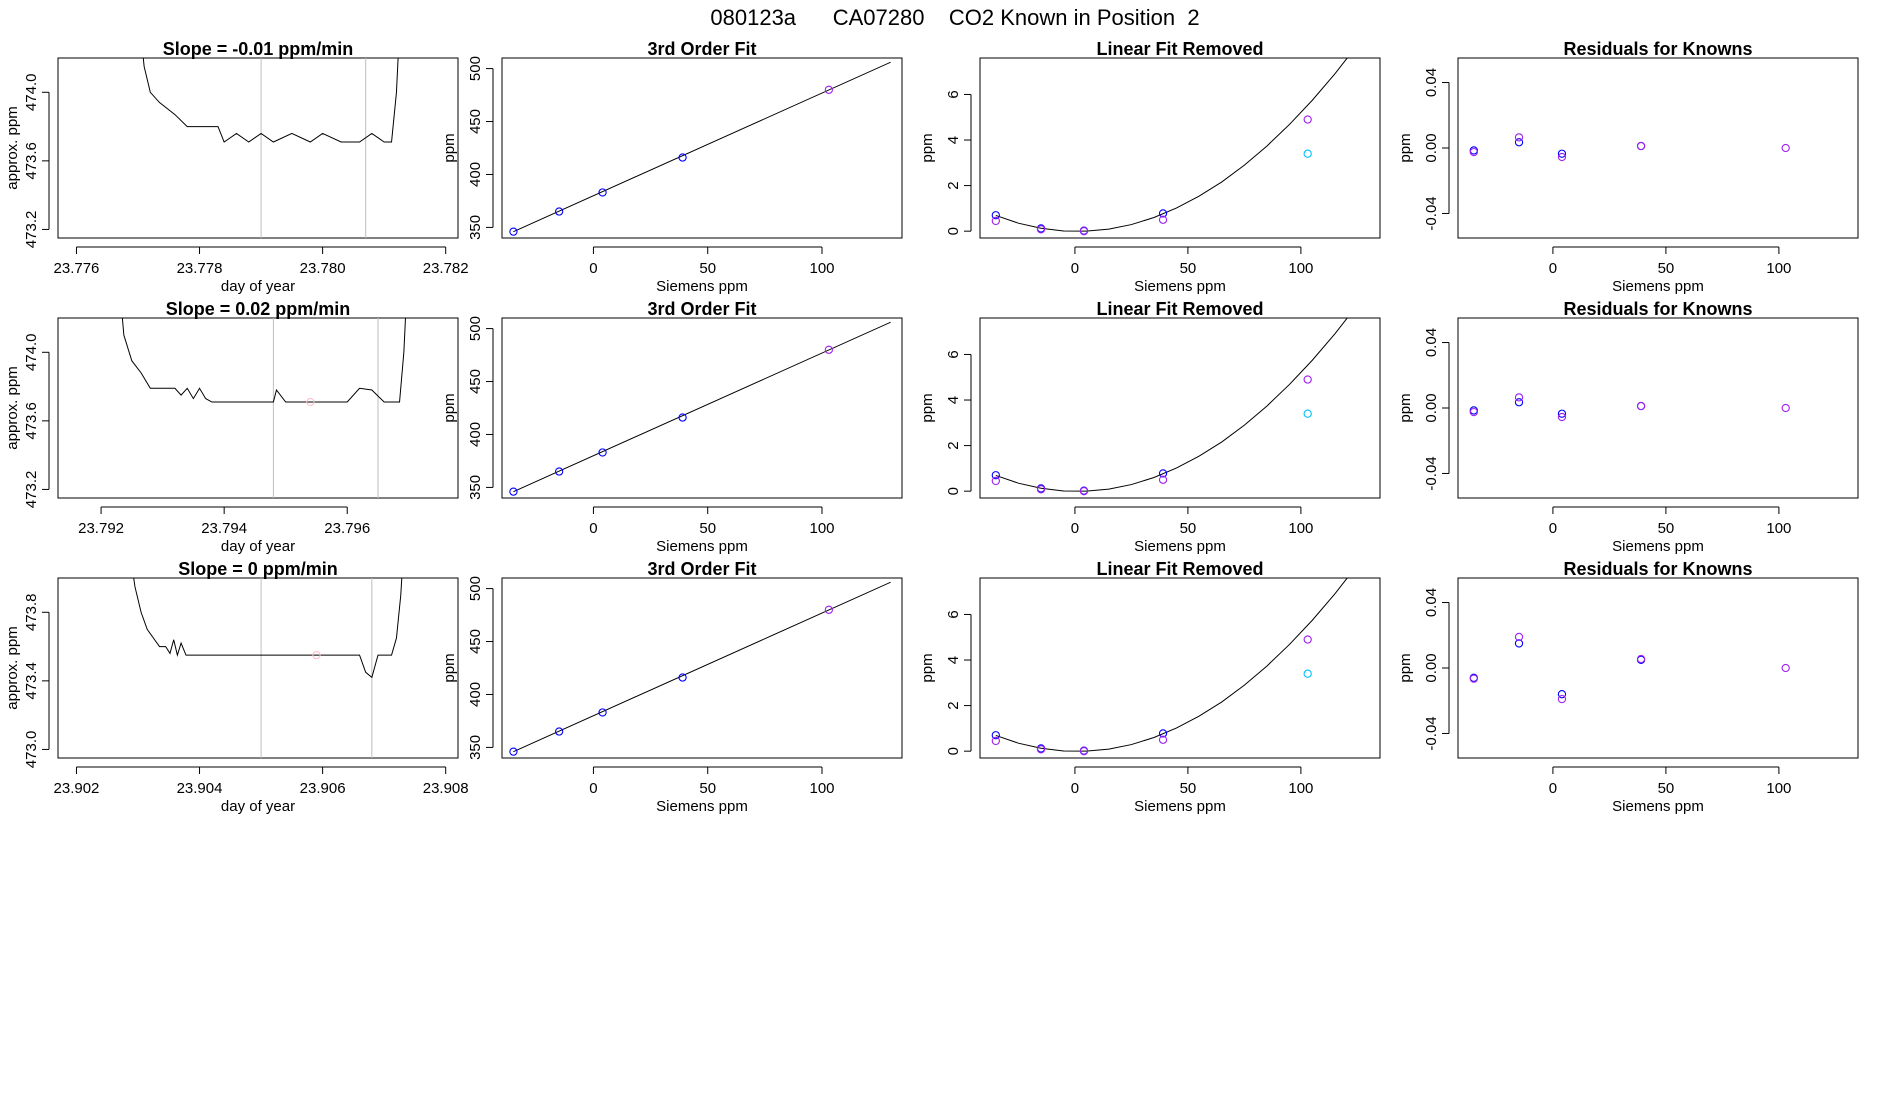 This screenshot has width=1900, height=1105. I want to click on panel-title: Slope = -0.01 ppm/min, so click(258, 49).